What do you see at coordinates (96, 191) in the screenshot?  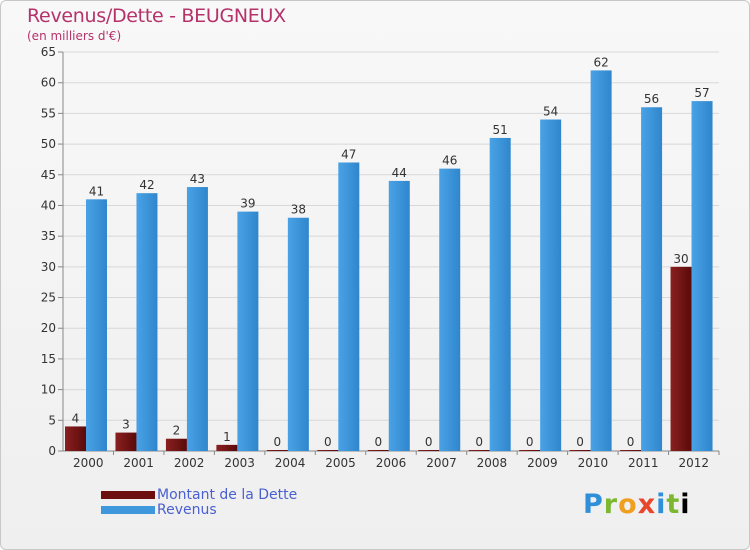 I see `data-label-revenue: 41` at bounding box center [96, 191].